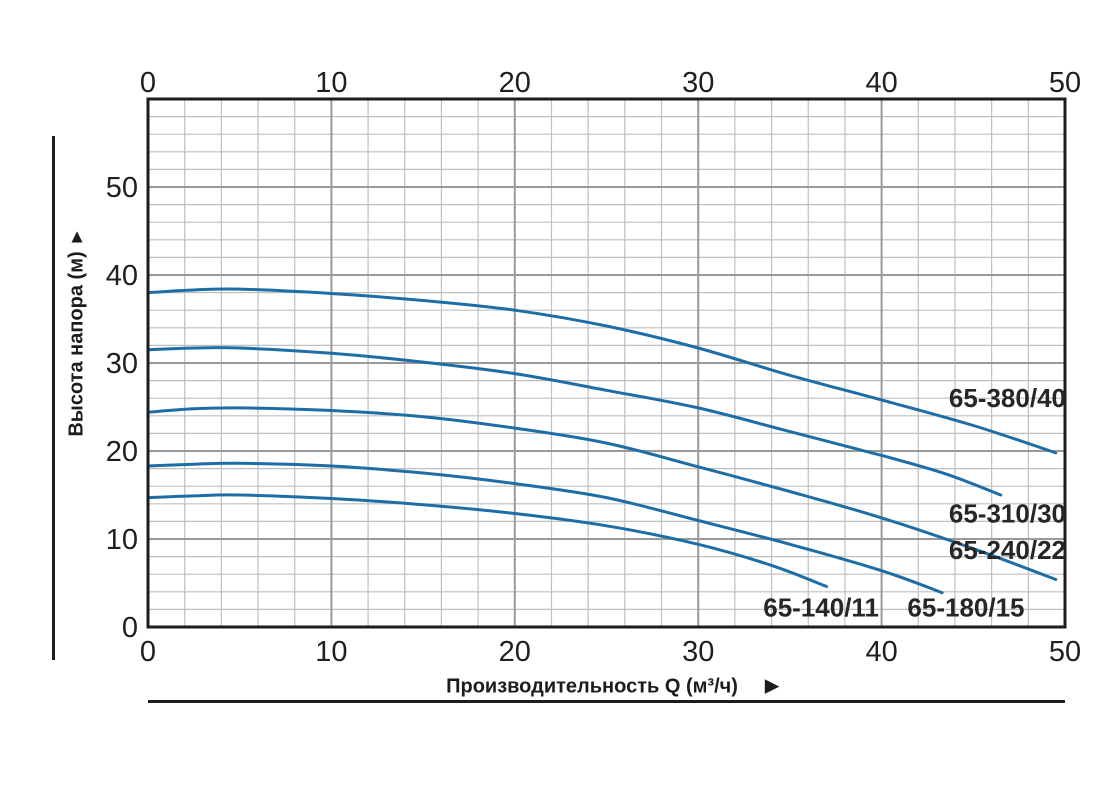 The height and width of the screenshot is (790, 1116). I want to click on x-tick-label-bottom: 30, so click(698, 652).